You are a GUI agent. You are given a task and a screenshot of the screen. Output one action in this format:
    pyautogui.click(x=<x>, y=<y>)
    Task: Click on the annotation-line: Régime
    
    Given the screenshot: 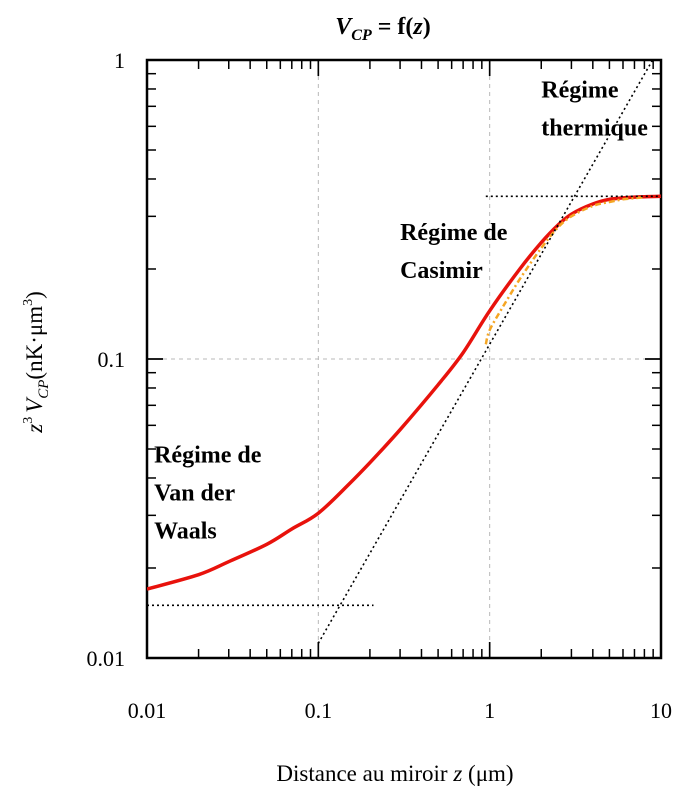 What is the action you would take?
    pyautogui.click(x=580, y=90)
    